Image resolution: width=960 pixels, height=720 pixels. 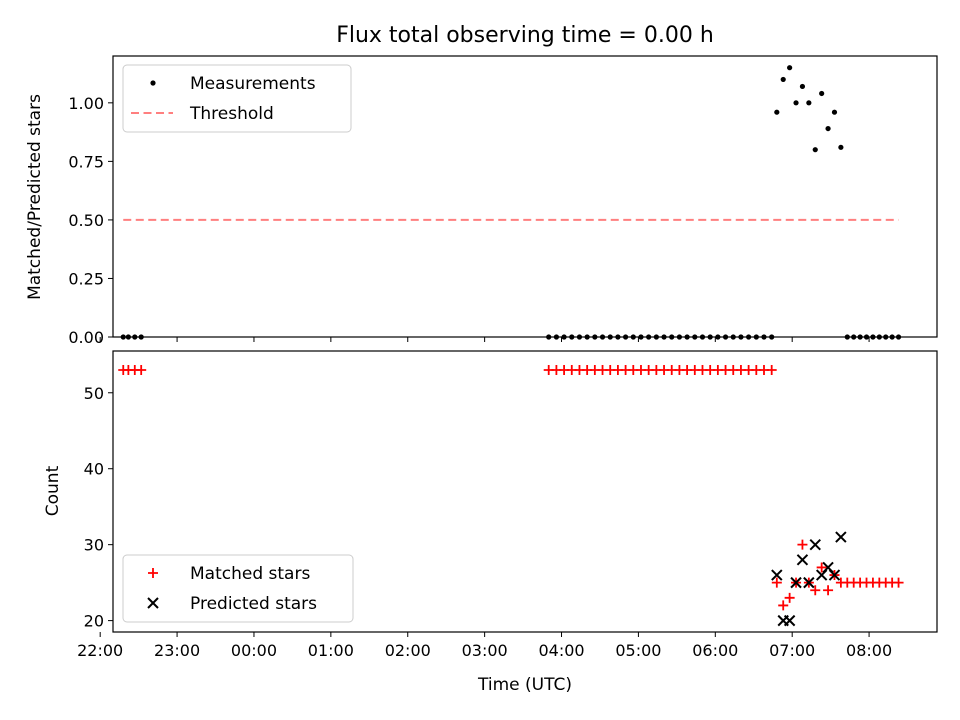 What do you see at coordinates (86, 337) in the screenshot?
I see `top-y-tick-label: 0.00` at bounding box center [86, 337].